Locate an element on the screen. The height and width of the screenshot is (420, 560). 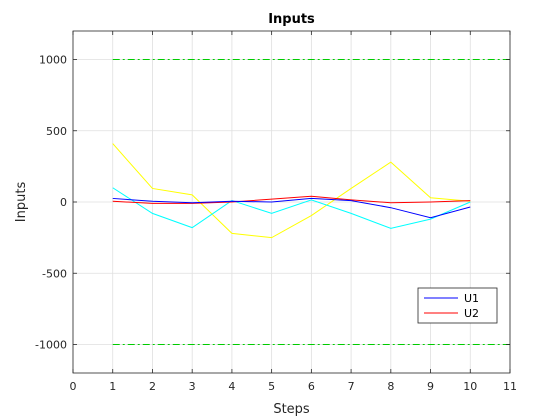
x-tick-label: 9 is located at coordinates (430, 386).